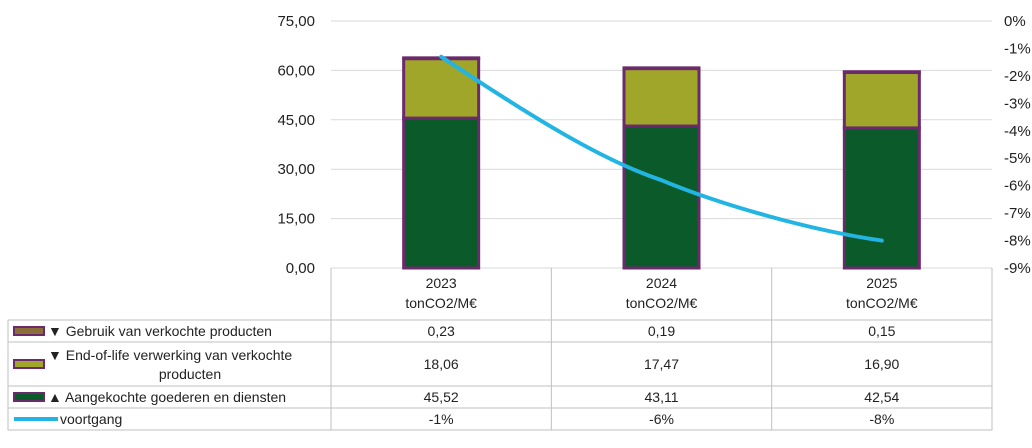 The width and height of the screenshot is (1032, 448). What do you see at coordinates (881, 419) in the screenshot?
I see `data-table-value: -8%` at bounding box center [881, 419].